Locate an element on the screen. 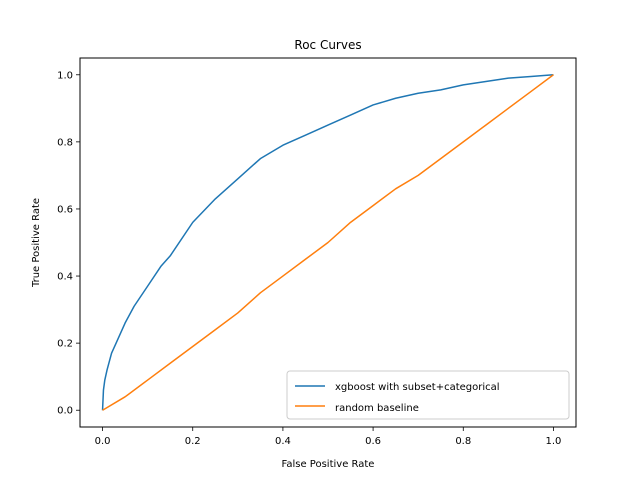 Image resolution: width=640 pixels, height=480 pixels. legend-label-random-baseline: random baseline is located at coordinates (377, 408).